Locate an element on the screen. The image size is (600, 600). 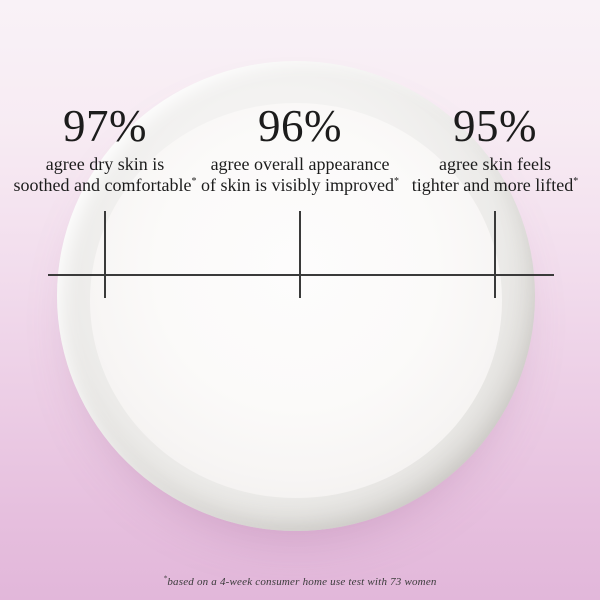
stat-value: 95% is located at coordinates (495, 126).